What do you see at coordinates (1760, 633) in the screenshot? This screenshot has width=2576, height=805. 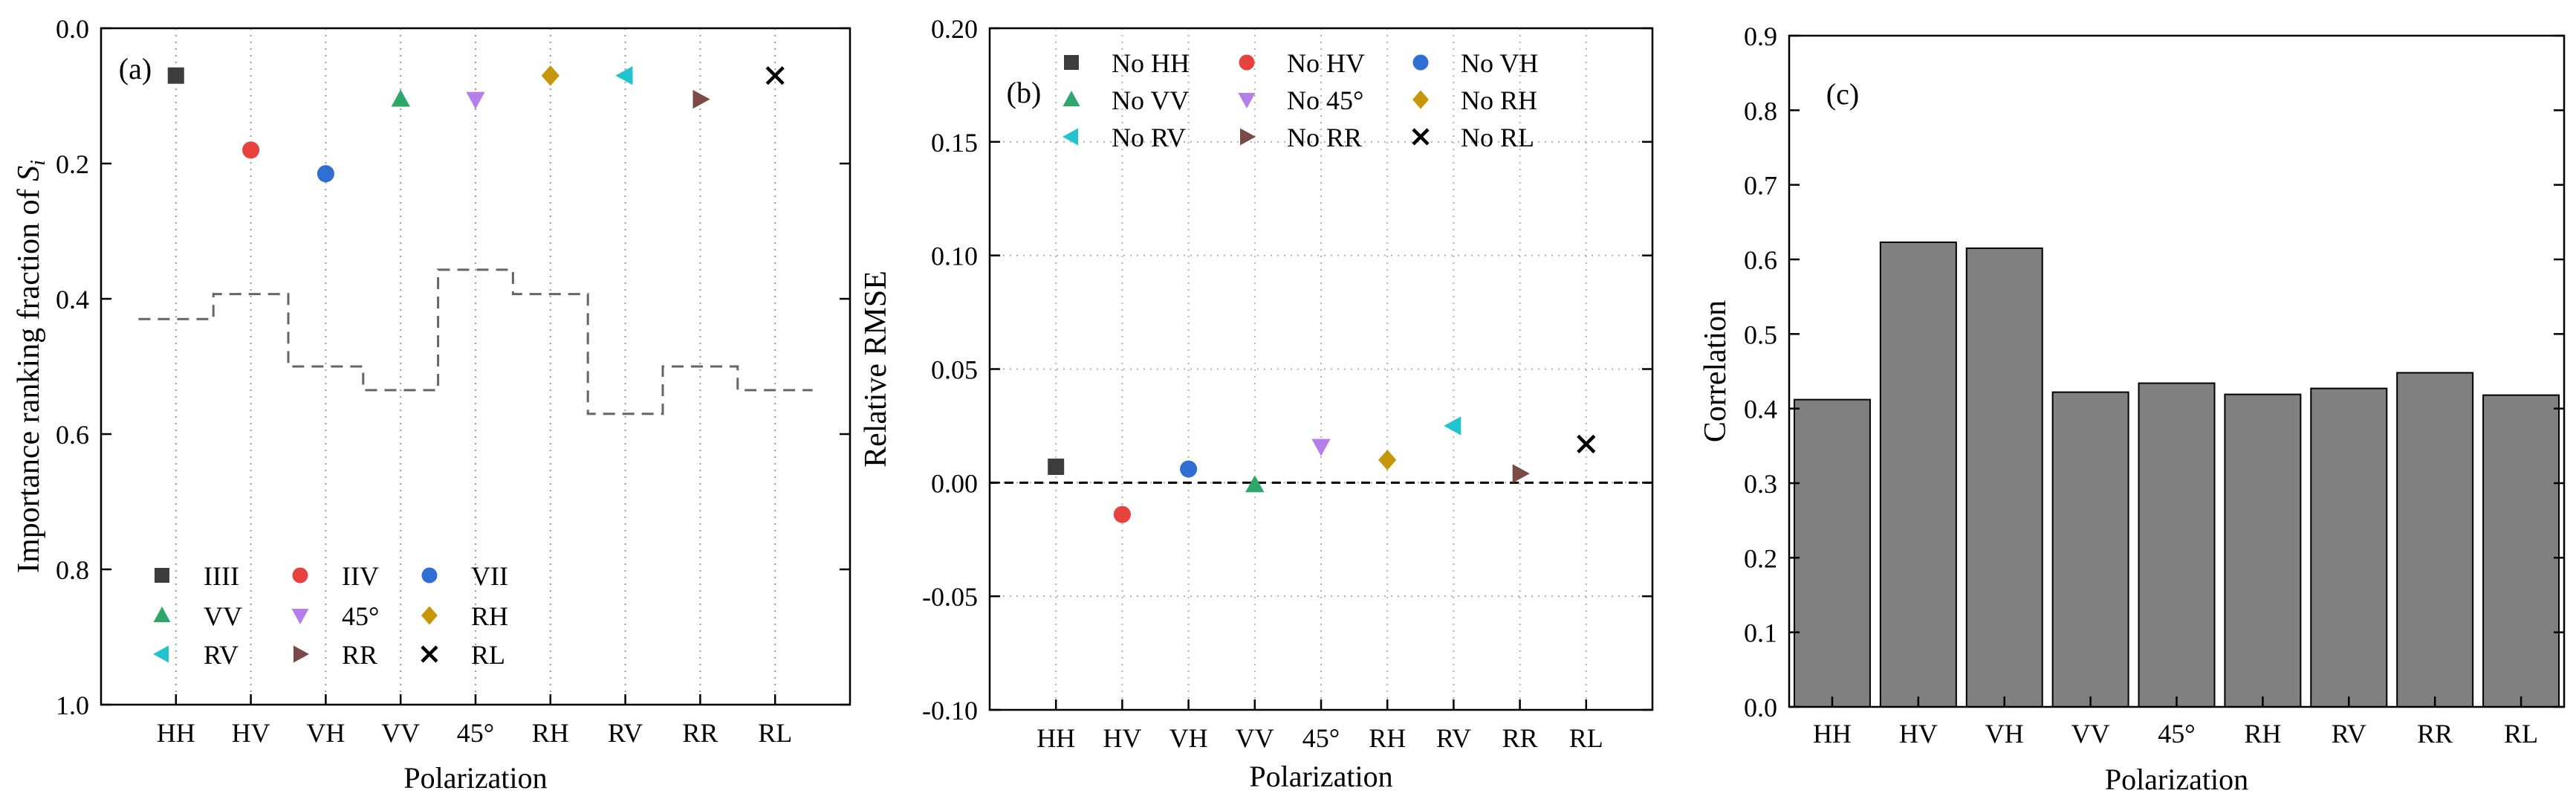 I see `y-tick-label: 0.1` at bounding box center [1760, 633].